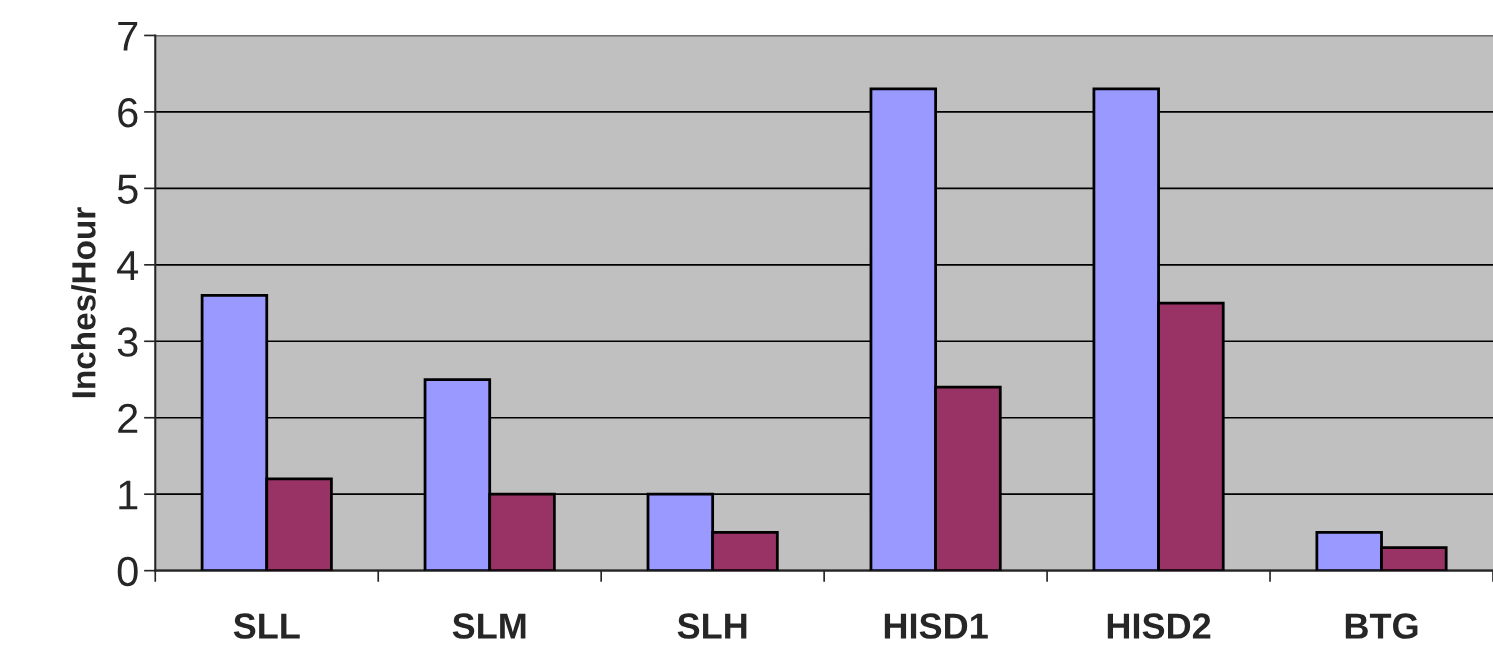  Describe the element at coordinates (128, 112) in the screenshot. I see `y-tick-label: 6` at that location.